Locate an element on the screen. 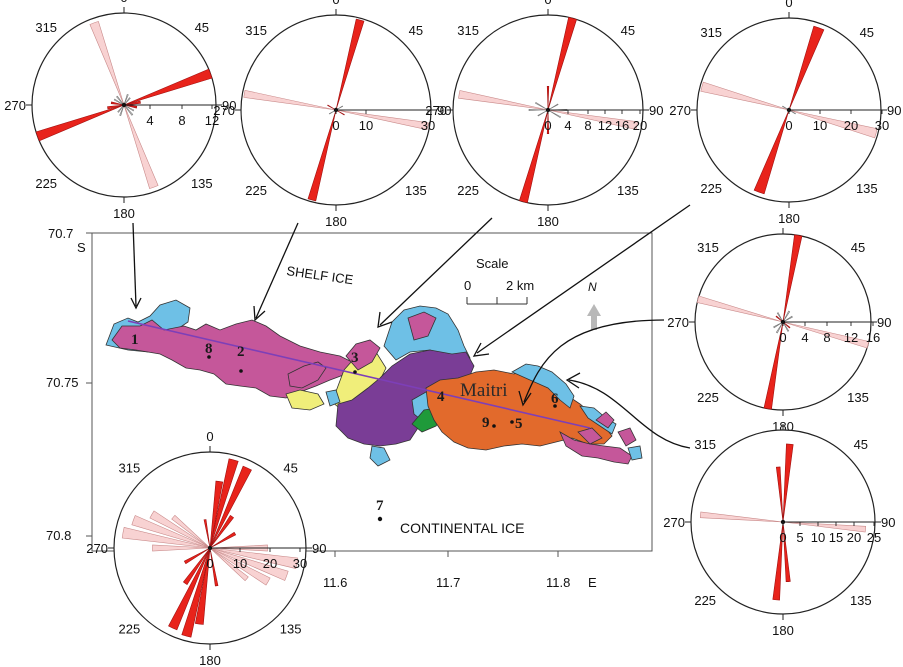 This screenshot has height=667, width=903. unit-pink-east is located at coordinates (596, 448).